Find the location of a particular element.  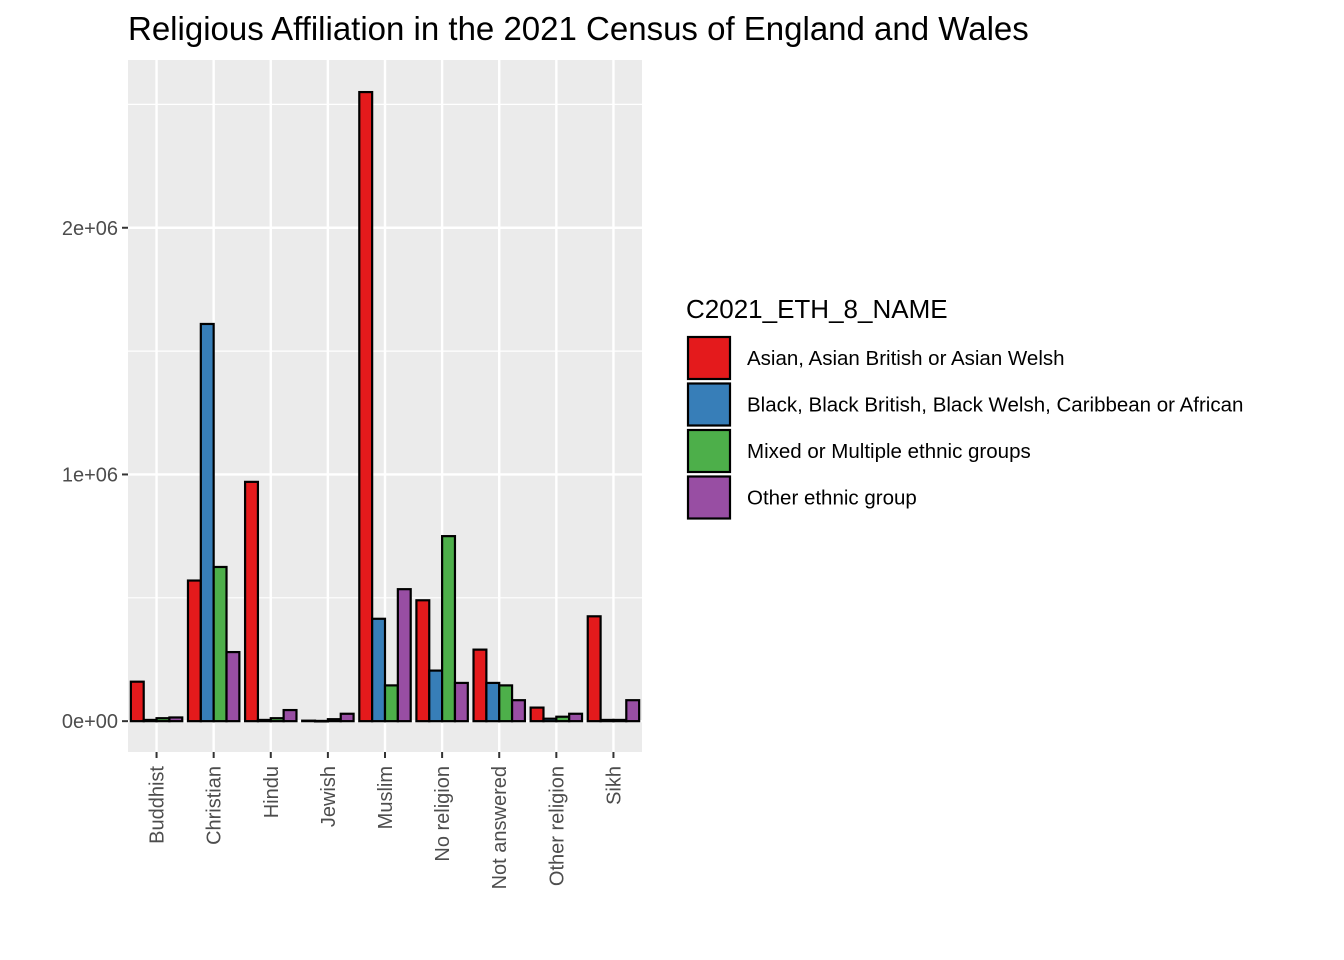

legend-label: Mixed or Multiple ethnic groups is located at coordinates (889, 451).